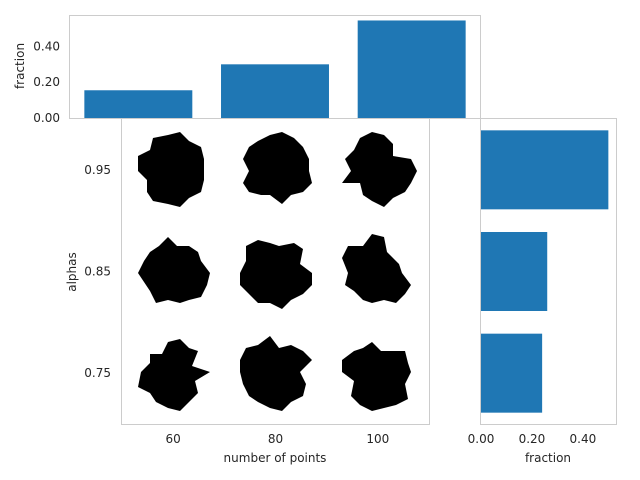 This screenshot has height=480, width=640. Describe the element at coordinates (173, 439) in the screenshot. I see `main-x-tick-label: 60` at that location.